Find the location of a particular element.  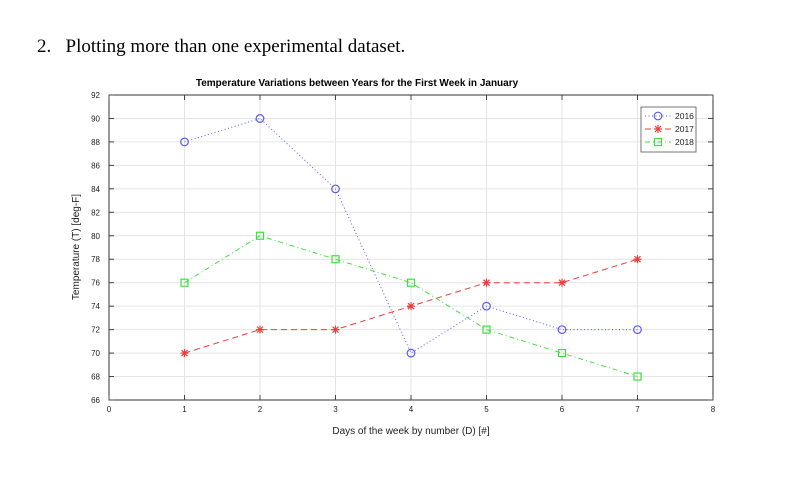

legend-item-2017: 2017 is located at coordinates (669, 129).